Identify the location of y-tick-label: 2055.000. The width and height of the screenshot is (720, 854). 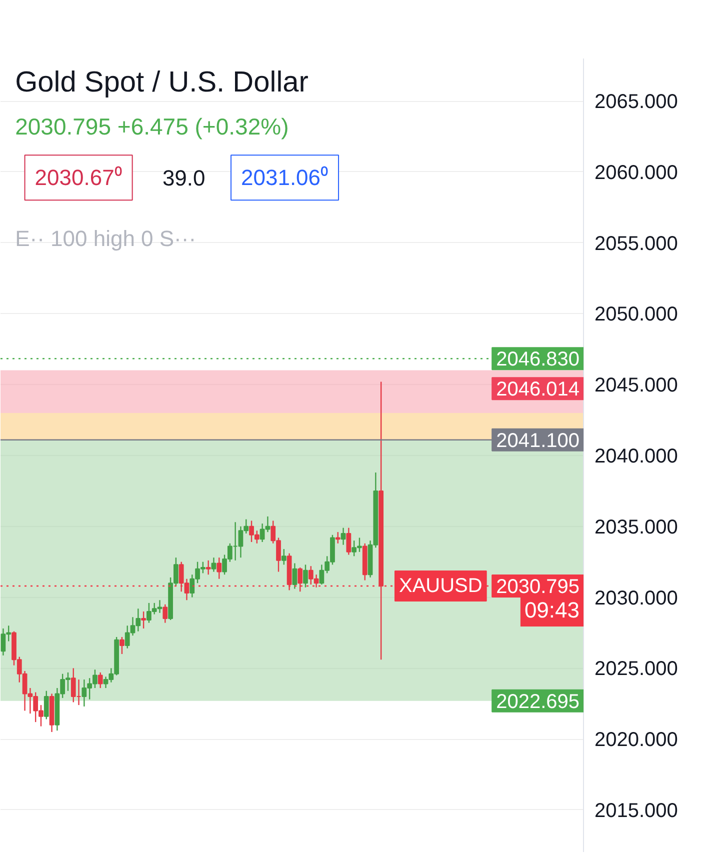
(636, 243).